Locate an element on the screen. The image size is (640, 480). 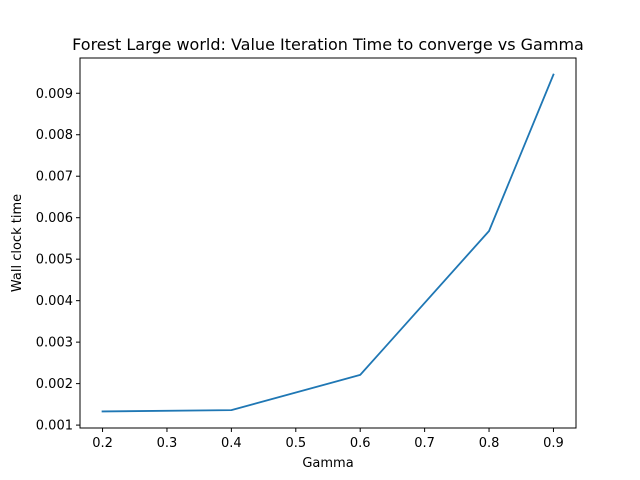
x-tick-label: 0.9 is located at coordinates (553, 443).